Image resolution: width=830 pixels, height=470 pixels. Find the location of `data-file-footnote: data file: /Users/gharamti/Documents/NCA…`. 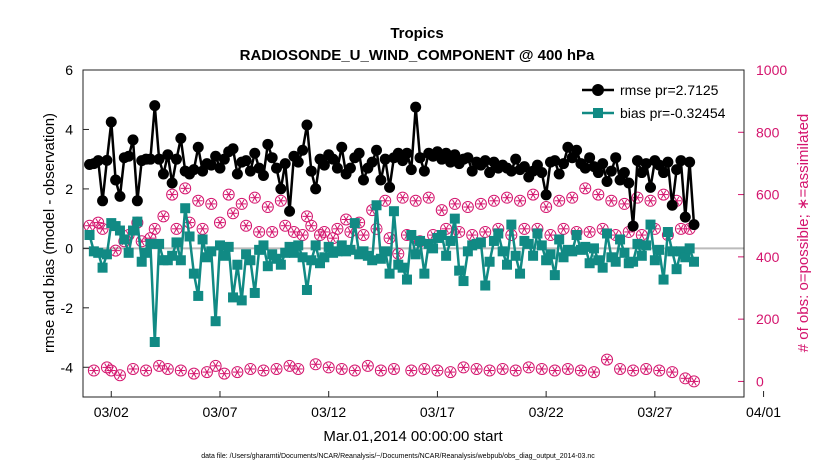

data-file-footnote: data file: /Users/gharamti/Documents/NCA… is located at coordinates (398, 456).